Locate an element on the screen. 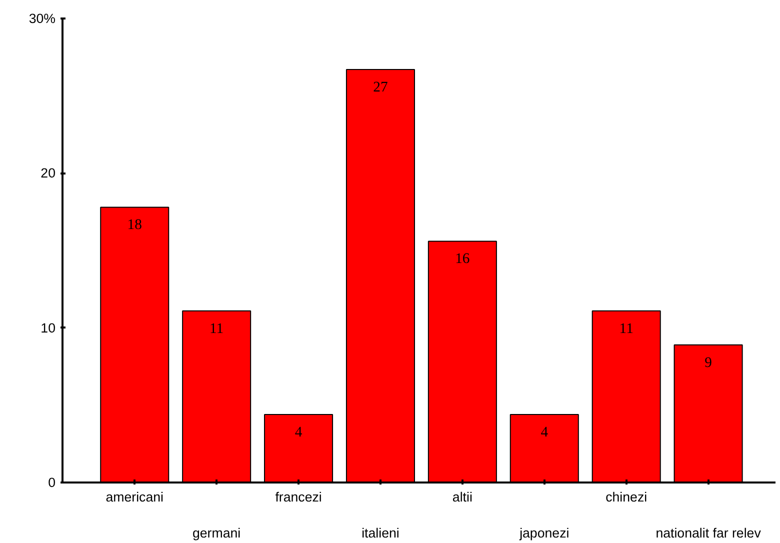 This screenshot has width=780, height=543. x-tick-label: altii is located at coordinates (462, 497).